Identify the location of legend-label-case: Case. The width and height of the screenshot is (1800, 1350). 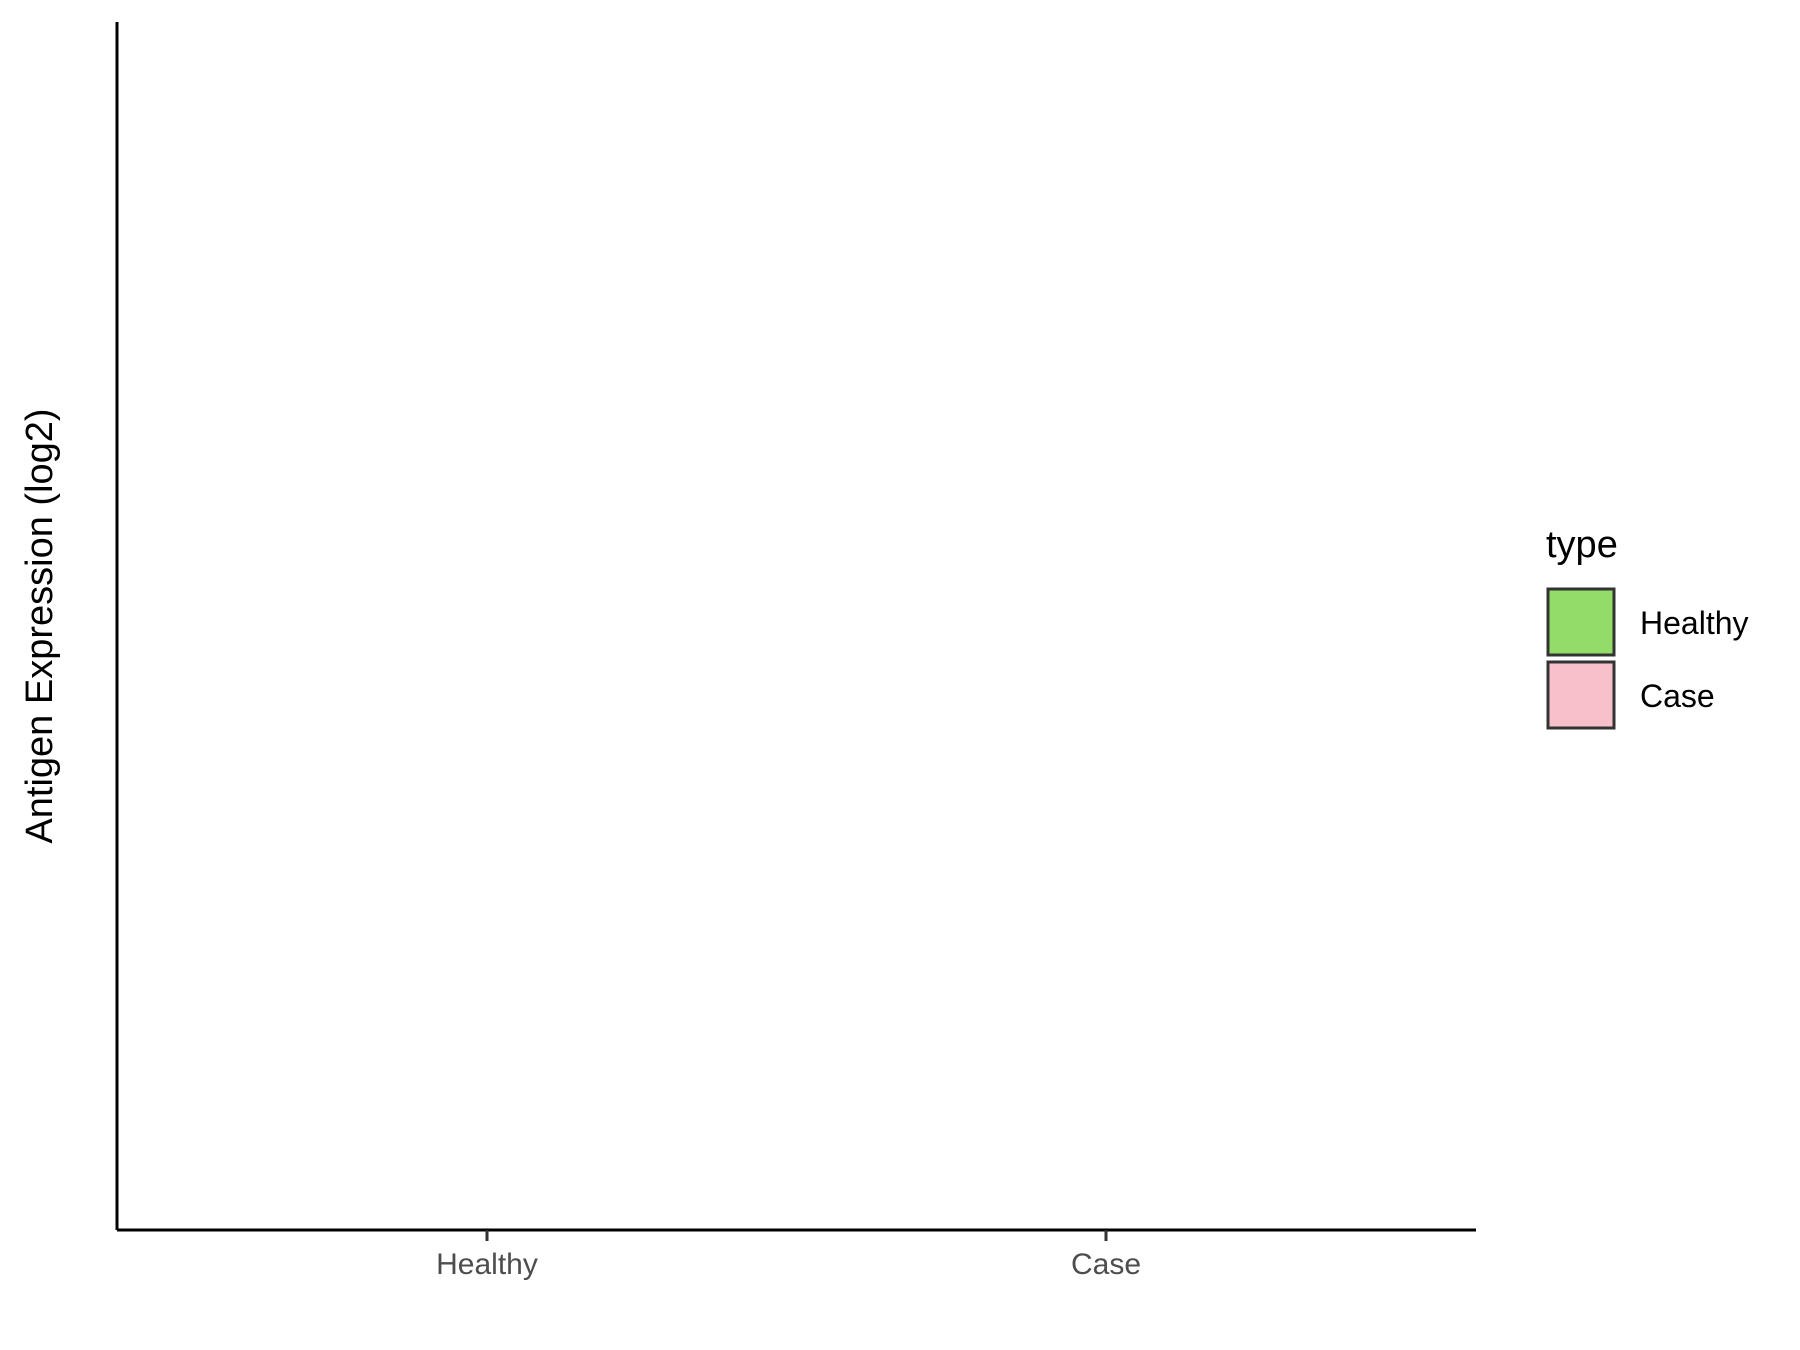
(1677, 696).